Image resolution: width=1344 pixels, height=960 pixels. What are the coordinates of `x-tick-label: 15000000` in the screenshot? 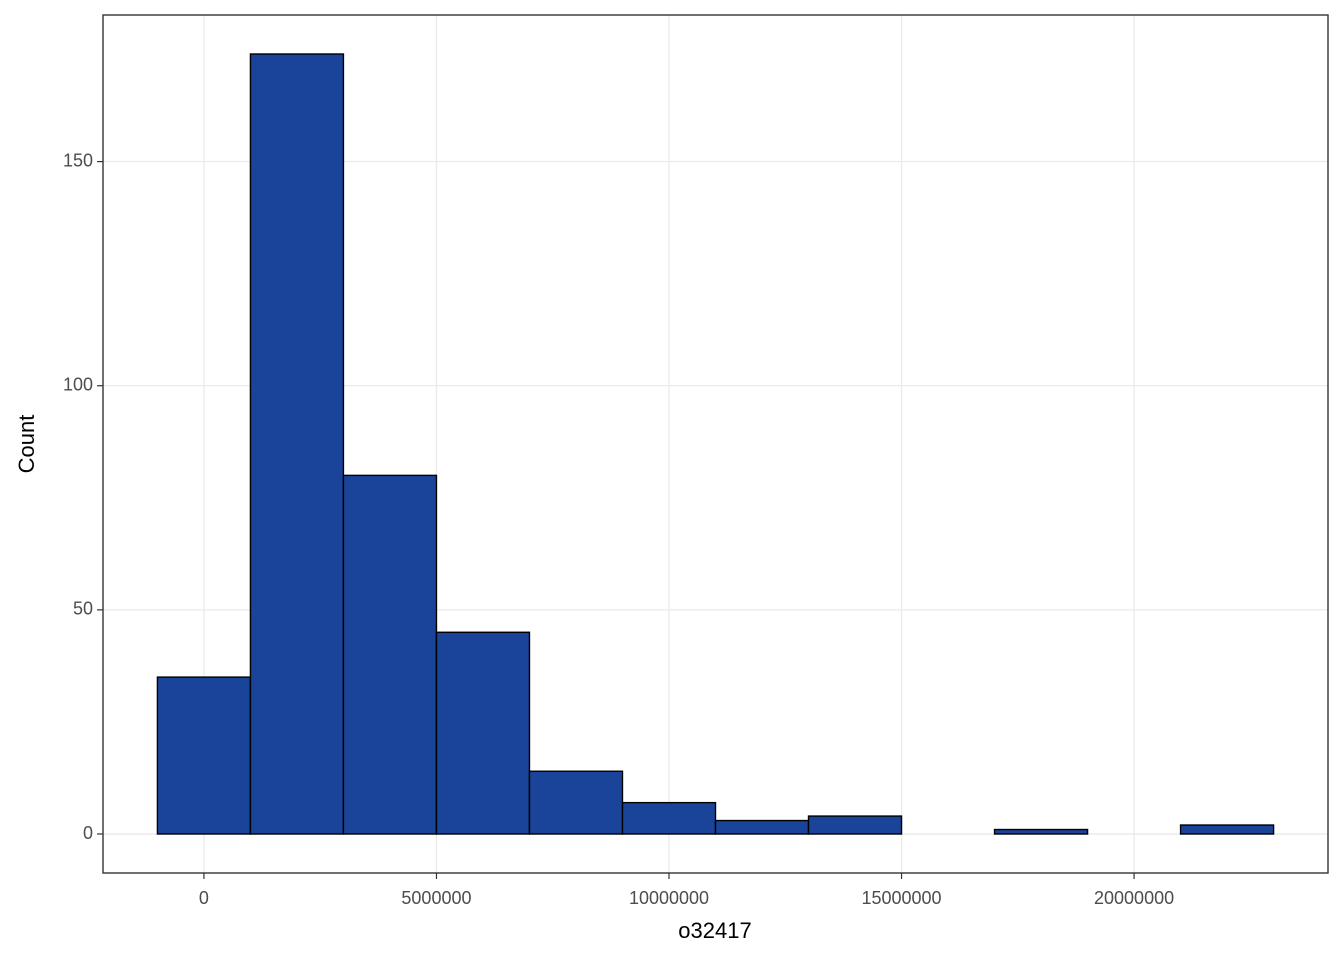 It's located at (901, 898).